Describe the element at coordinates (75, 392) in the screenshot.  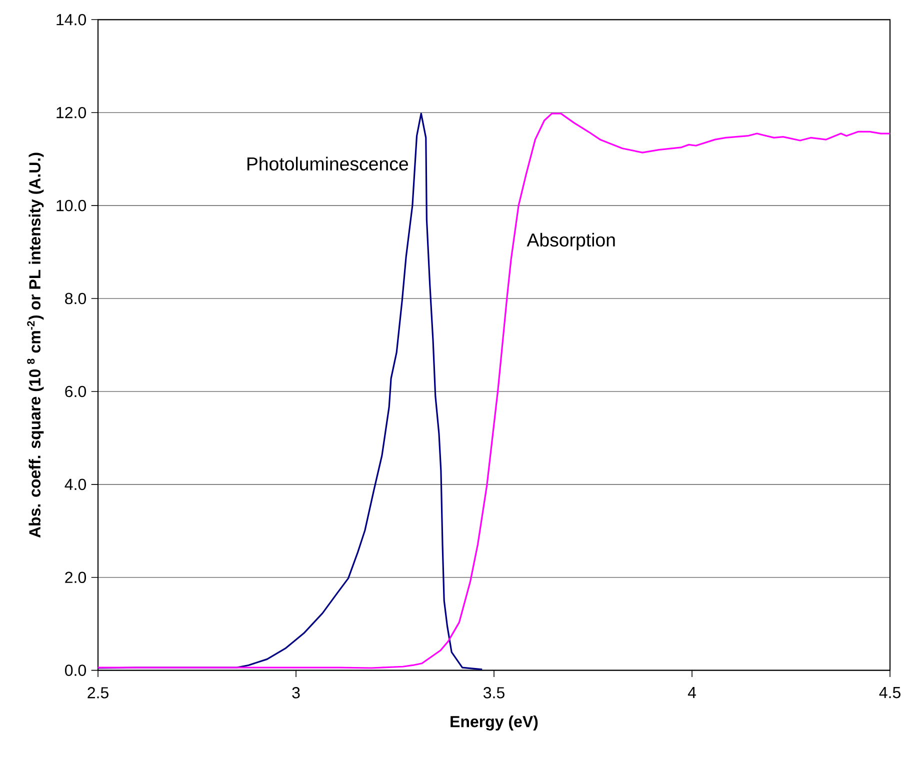
I see `y-tick-label: 6.0` at that location.